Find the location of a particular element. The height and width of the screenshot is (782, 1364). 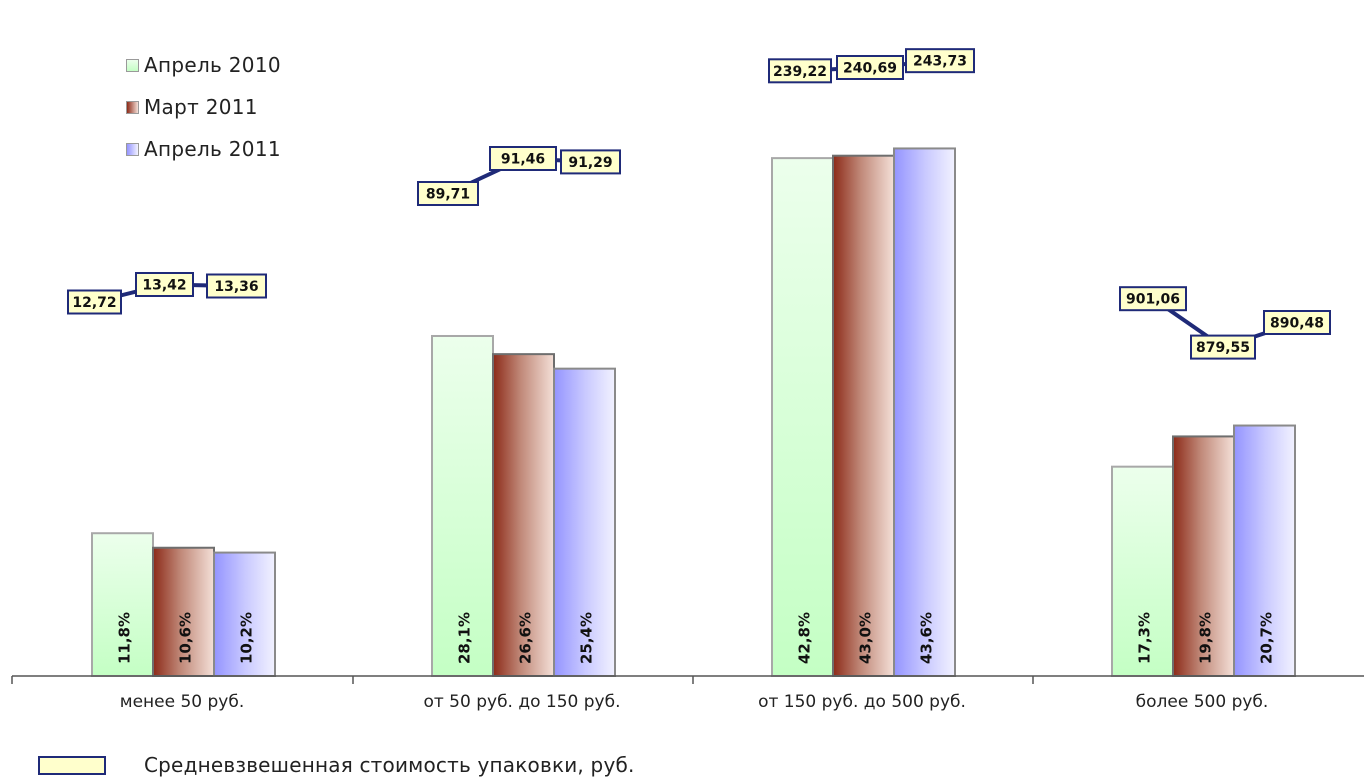

bar-value-label: 43,6% is located at coordinates (927, 638).